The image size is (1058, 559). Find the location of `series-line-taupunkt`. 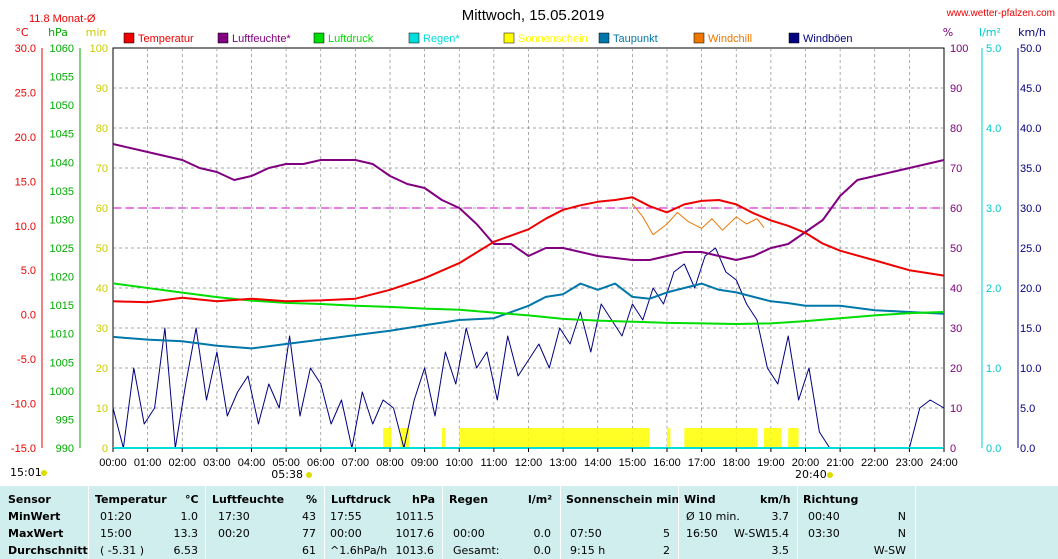

series-line-taupunkt is located at coordinates (528, 316).